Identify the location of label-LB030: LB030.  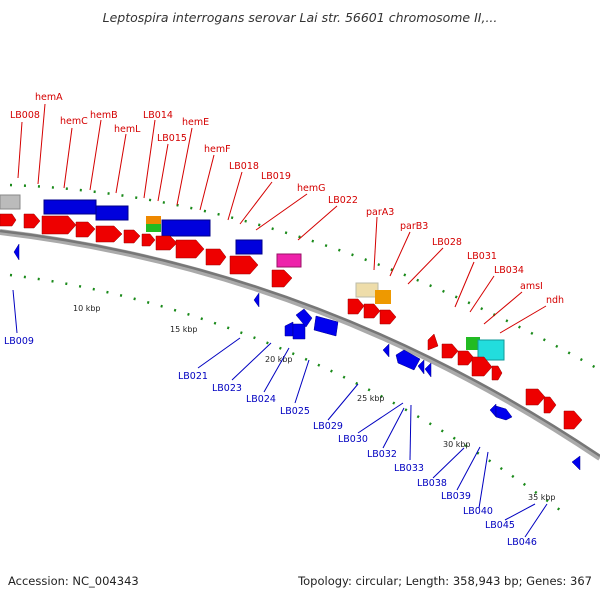
(353, 439).